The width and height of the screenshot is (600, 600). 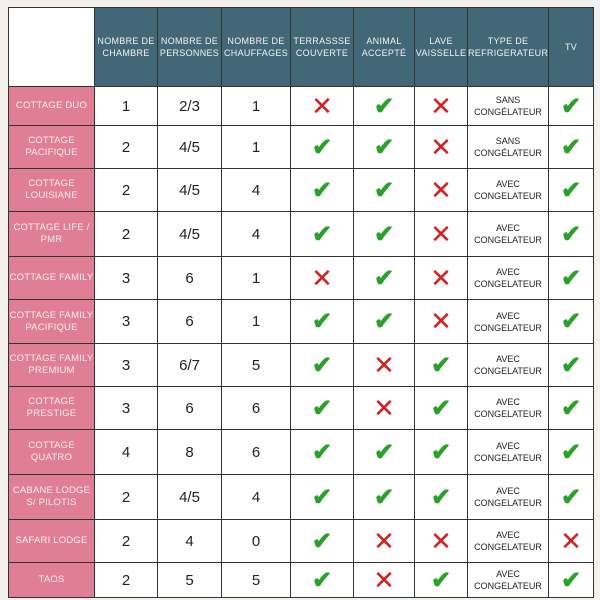 What do you see at coordinates (322, 47) in the screenshot?
I see `column-header: TERRASSSE COUVERTE` at bounding box center [322, 47].